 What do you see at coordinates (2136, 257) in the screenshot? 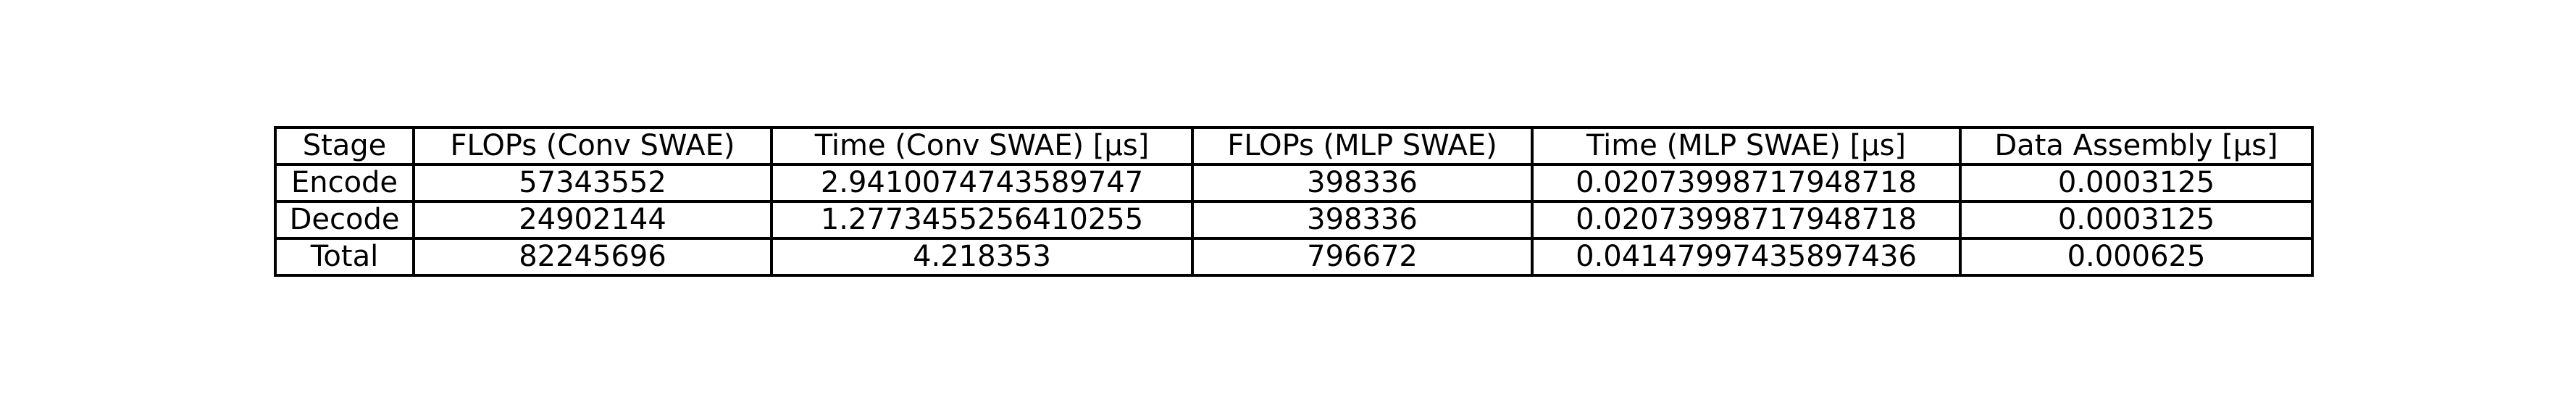
I see `table-cell: 0.000625` at bounding box center [2136, 257].